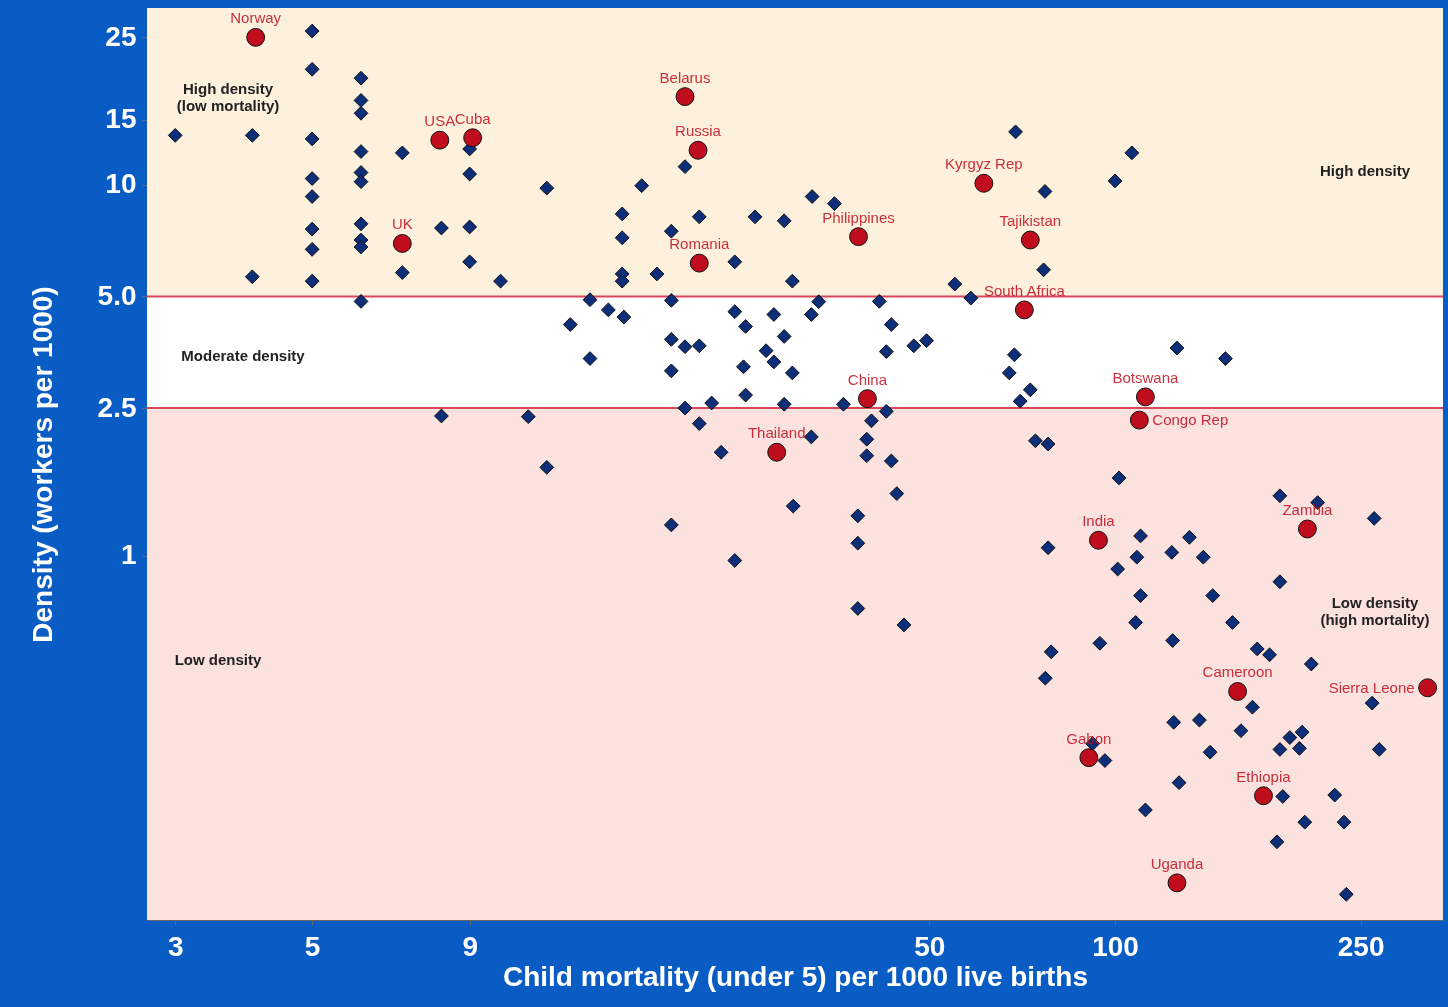 The width and height of the screenshot is (1448, 1007). Describe the element at coordinates (470, 946) in the screenshot. I see `x-tick-label: 9` at that location.